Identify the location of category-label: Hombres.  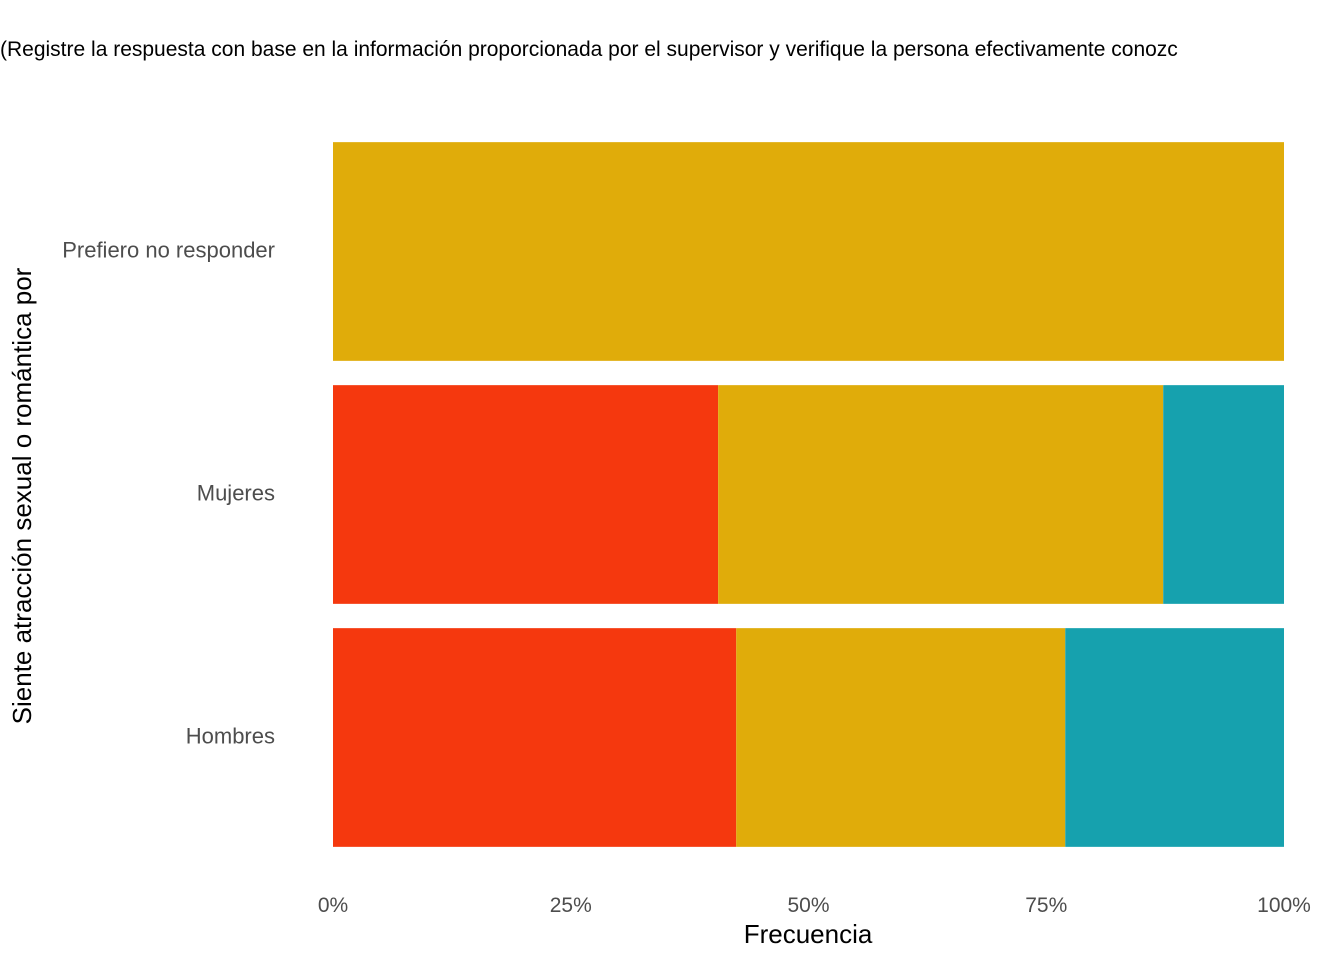
(230, 735).